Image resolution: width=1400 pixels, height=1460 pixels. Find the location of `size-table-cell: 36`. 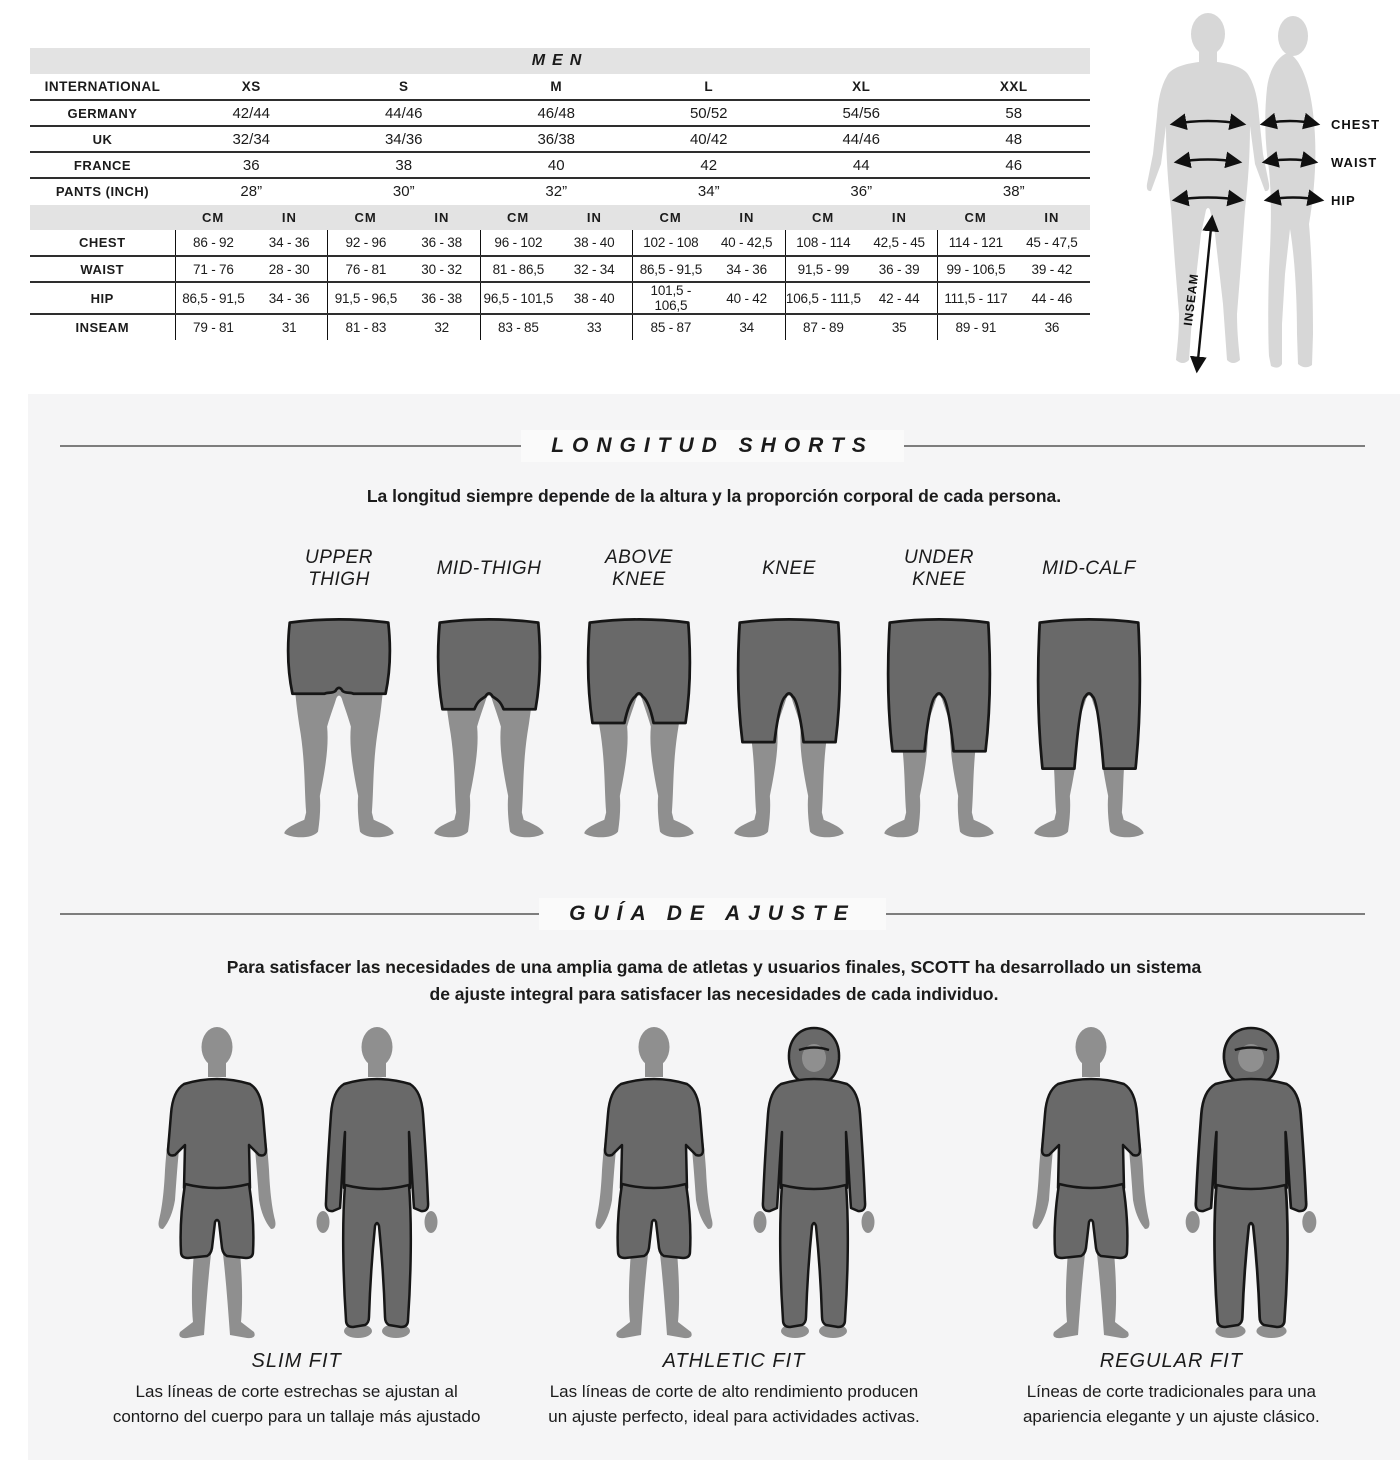

size-table-cell: 36 is located at coordinates (251, 165).